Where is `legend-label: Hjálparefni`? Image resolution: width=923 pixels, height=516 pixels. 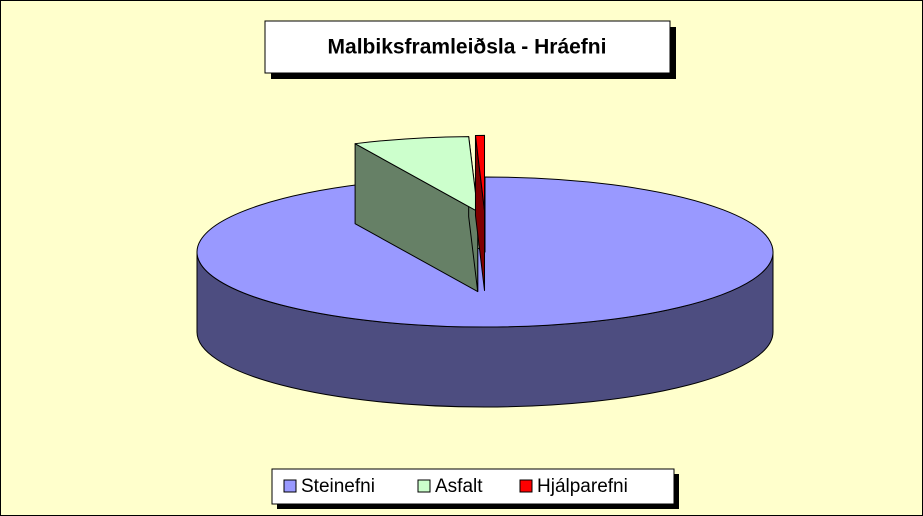
legend-label: Hjálparefni is located at coordinates (582, 486).